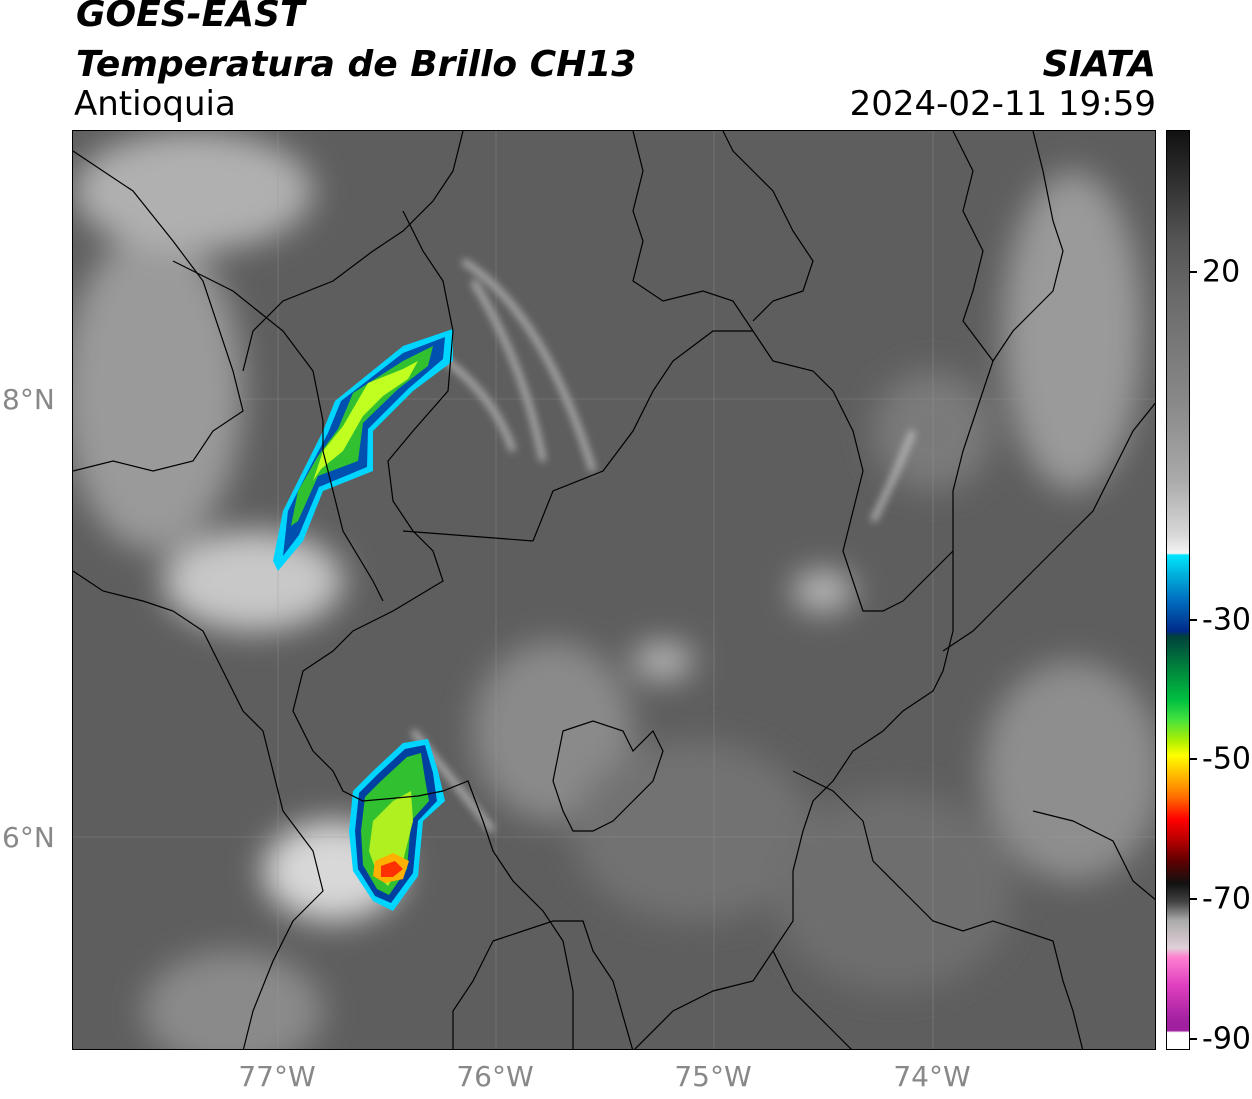 This screenshot has width=1252, height=1099. Describe the element at coordinates (1193, 620) in the screenshot. I see `colorbar-tick-minus30` at that location.